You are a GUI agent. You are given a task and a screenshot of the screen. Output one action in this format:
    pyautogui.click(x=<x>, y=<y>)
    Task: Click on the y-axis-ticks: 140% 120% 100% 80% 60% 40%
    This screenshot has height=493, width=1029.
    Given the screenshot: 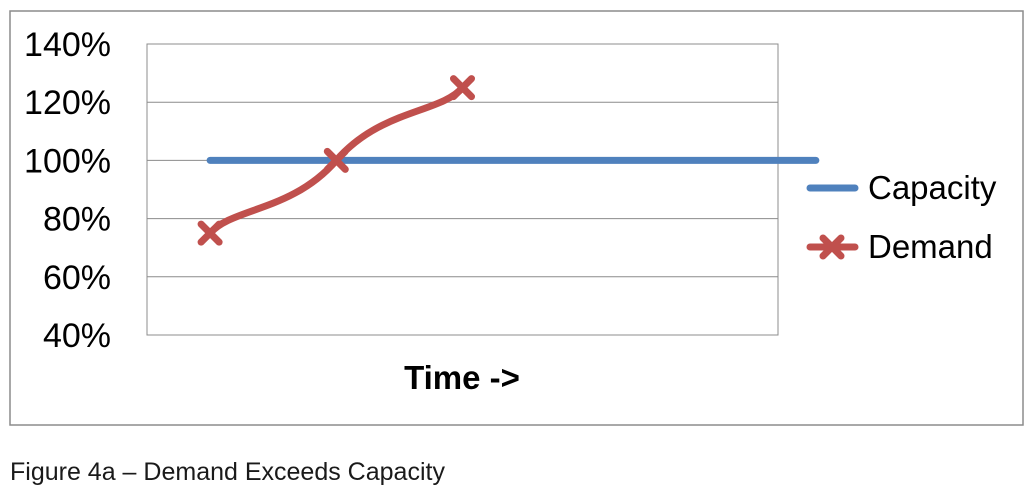 What is the action you would take?
    pyautogui.click(x=67, y=190)
    